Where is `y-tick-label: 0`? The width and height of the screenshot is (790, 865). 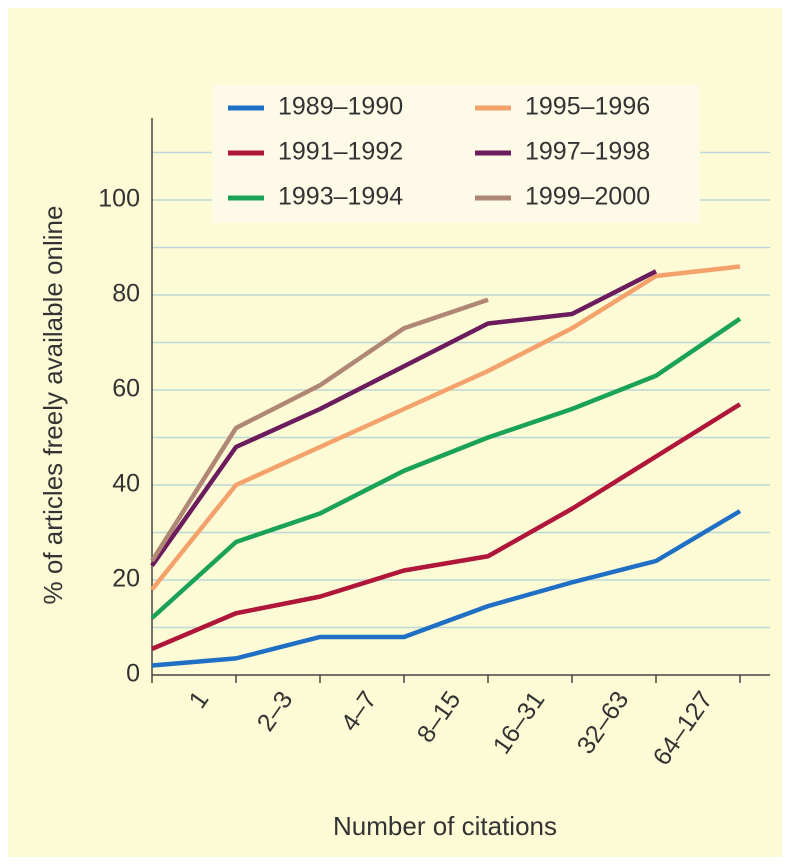
y-tick-label: 0 is located at coordinates (133, 674).